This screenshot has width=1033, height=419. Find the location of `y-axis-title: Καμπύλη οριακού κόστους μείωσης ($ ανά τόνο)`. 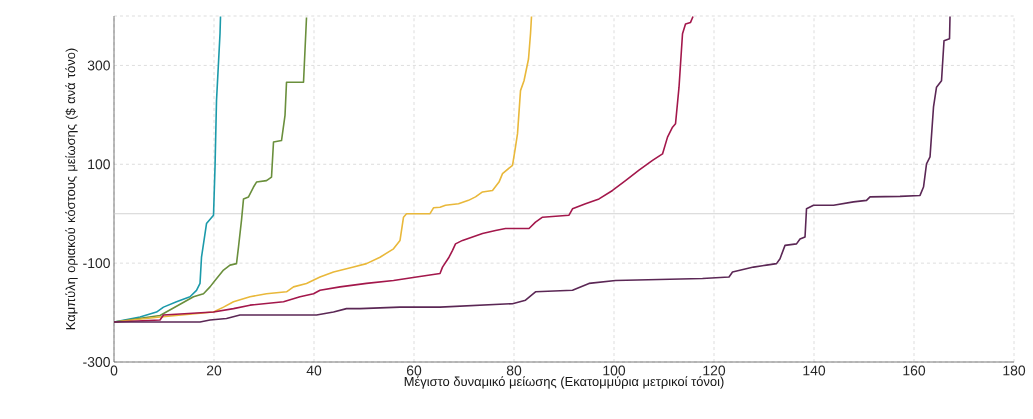

y-axis-title: Καμπύλη οριακού κόστους μείωσης ($ ανά τόνο) is located at coordinates (71, 189).